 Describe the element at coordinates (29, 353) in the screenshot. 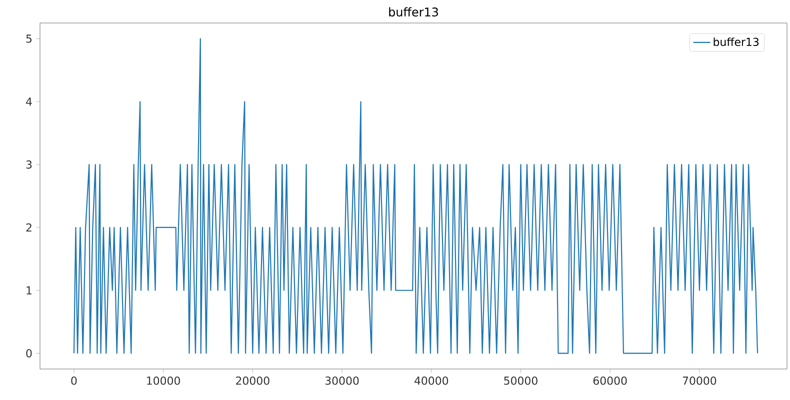

I see `y-tick-label: 0` at that location.